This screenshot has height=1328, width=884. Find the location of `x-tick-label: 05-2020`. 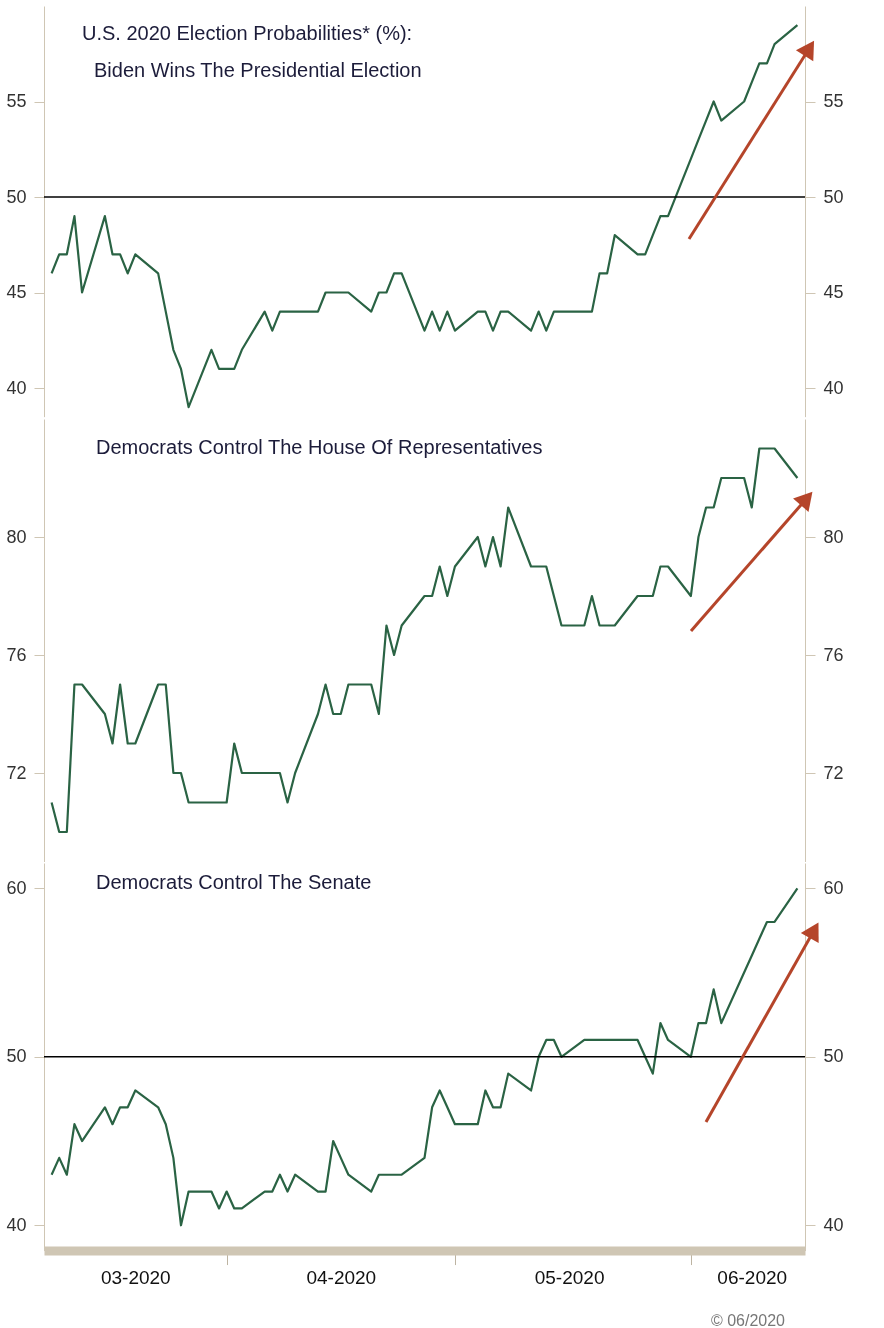

x-tick-label: 05-2020 is located at coordinates (569, 1278).